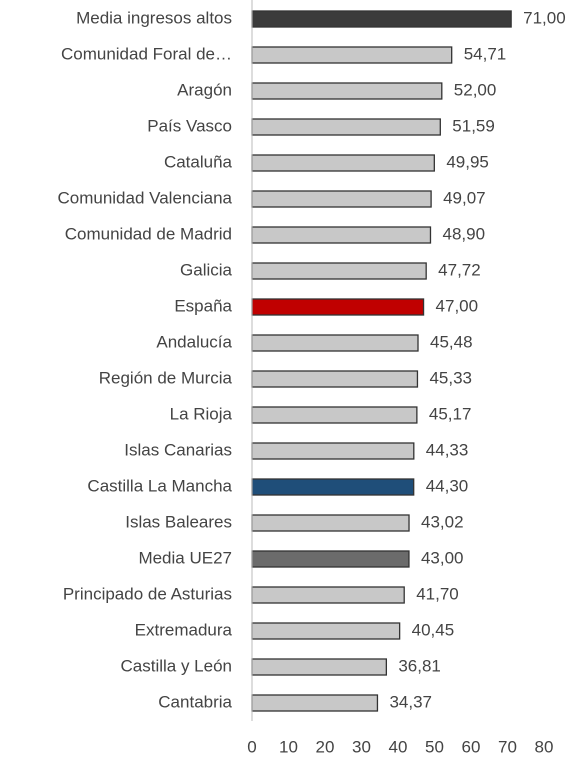 This screenshot has height=758, width=576. I want to click on y-tick-label: Región de Murcia, so click(166, 377).